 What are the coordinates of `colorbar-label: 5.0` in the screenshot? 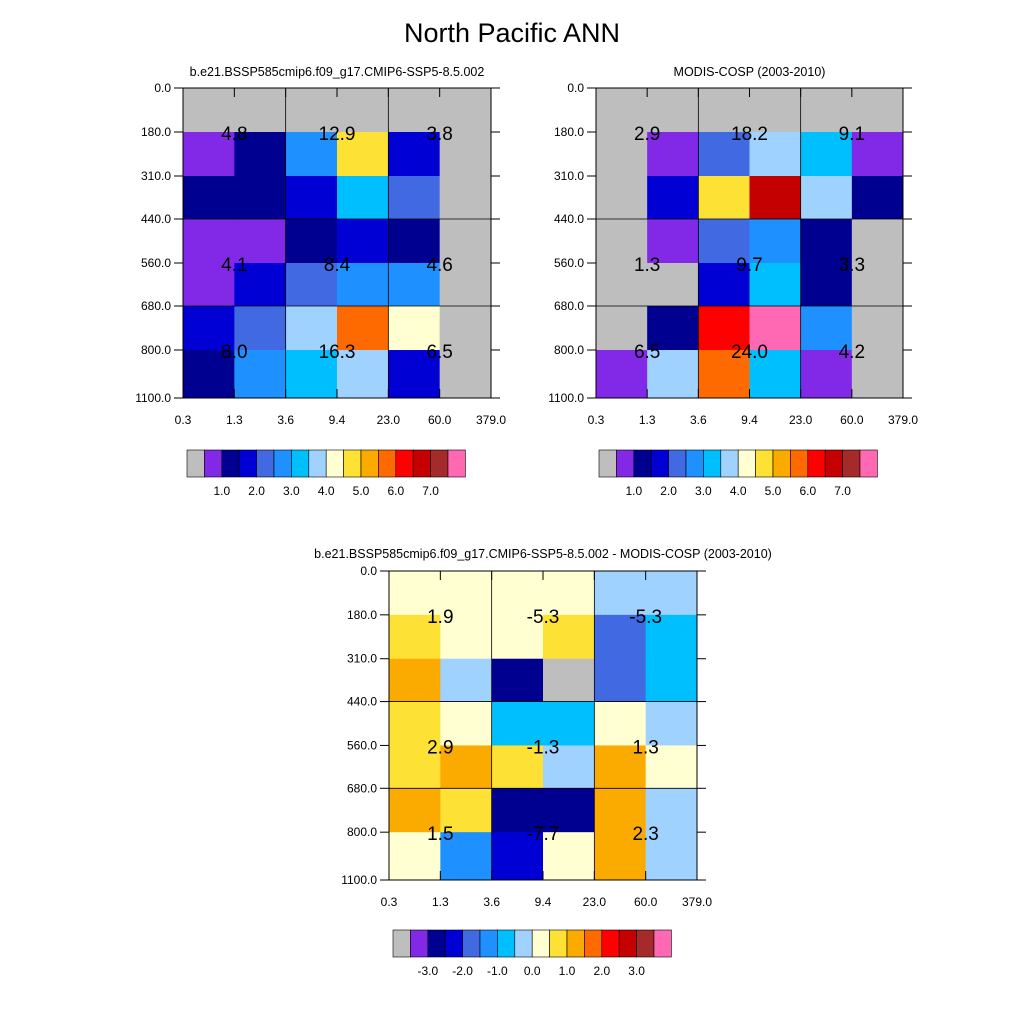 It's located at (361, 491).